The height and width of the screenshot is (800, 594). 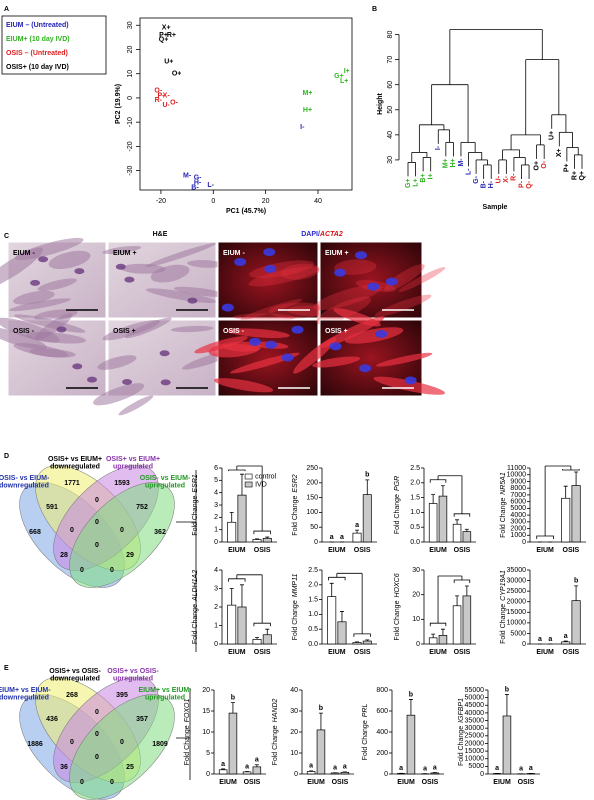 I want to click on y-tick-label: 800, so click(x=382, y=690).